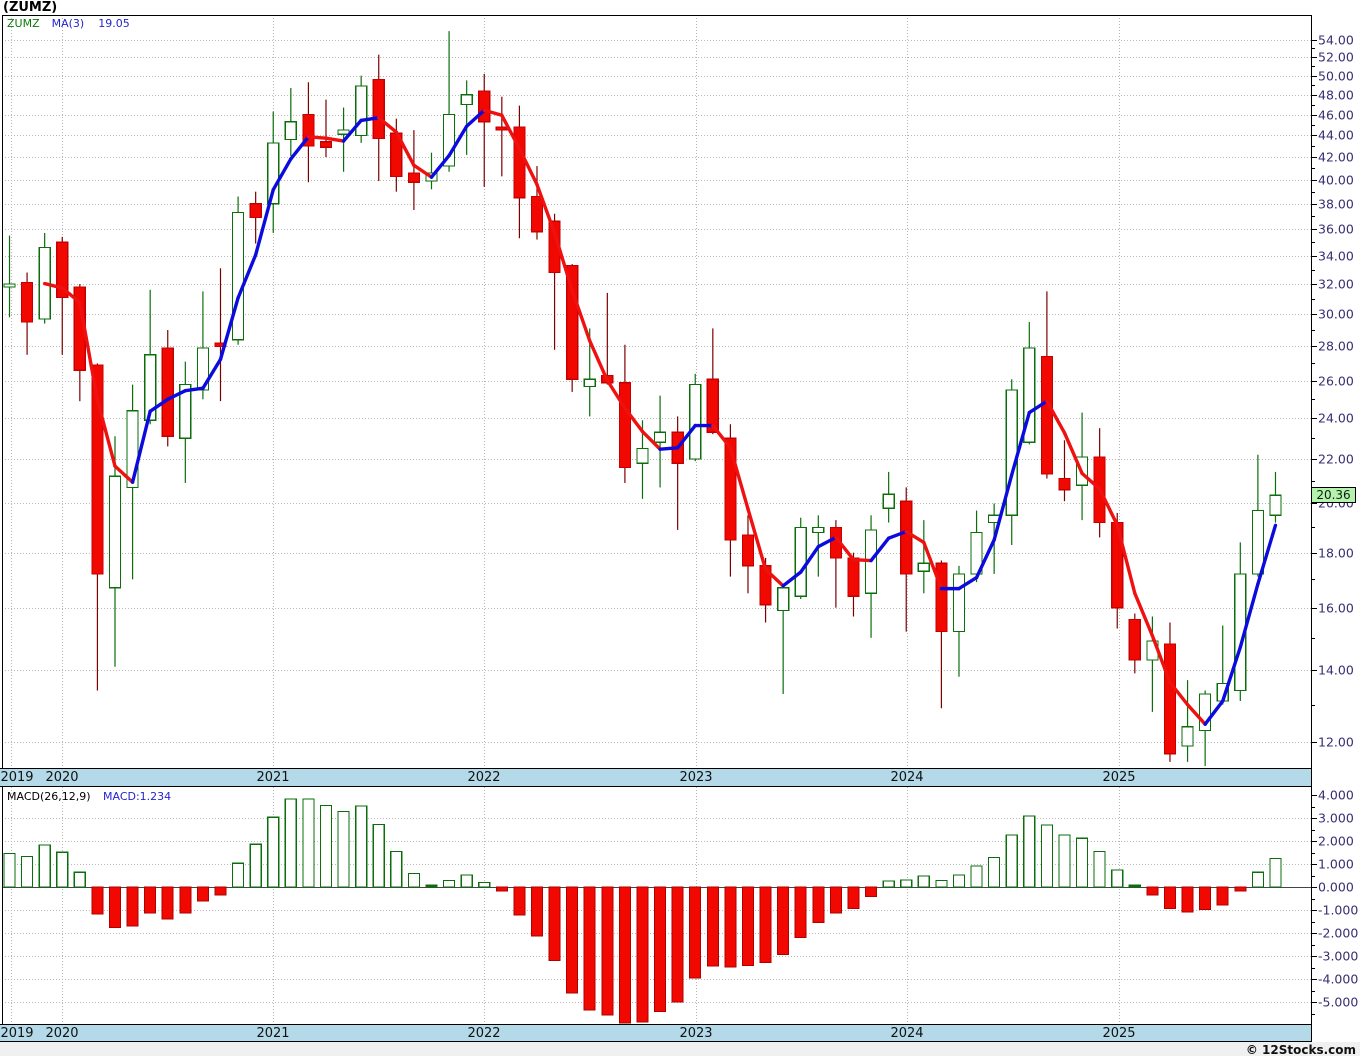 This screenshot has height=1056, width=1360. Describe the element at coordinates (1336, 180) in the screenshot. I see `price-tick-label: 40.00` at that location.